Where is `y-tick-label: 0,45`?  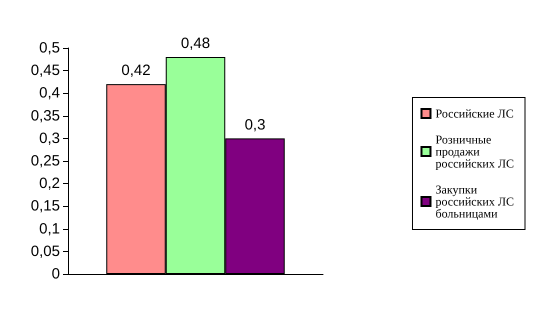 y-tick-label: 0,45 is located at coordinates (45, 71).